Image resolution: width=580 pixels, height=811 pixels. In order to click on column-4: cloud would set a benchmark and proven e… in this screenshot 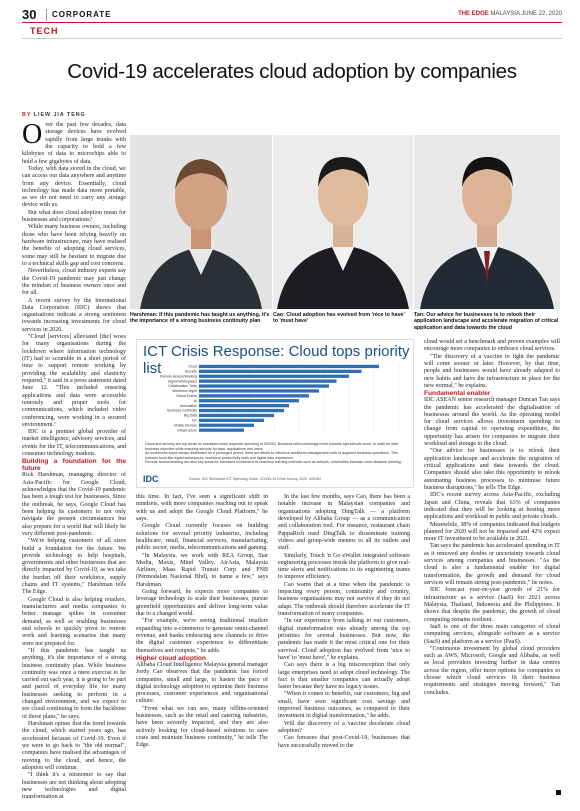, I will do `click(492, 566)`.